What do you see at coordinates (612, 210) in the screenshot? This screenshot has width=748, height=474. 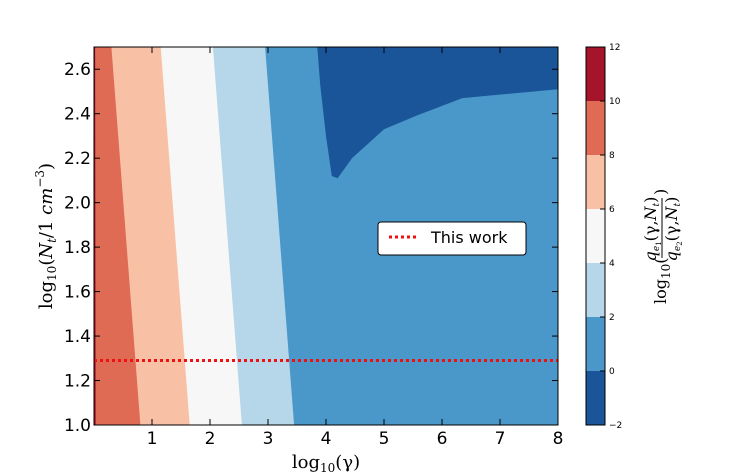 I see `colorbar-tick-label: 6` at bounding box center [612, 210].